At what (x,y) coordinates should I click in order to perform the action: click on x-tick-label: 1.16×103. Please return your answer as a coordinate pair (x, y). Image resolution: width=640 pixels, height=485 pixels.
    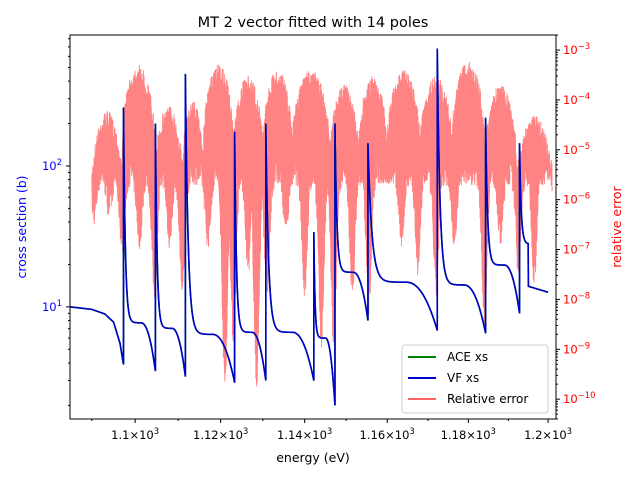
    Looking at the image, I should click on (387, 434).